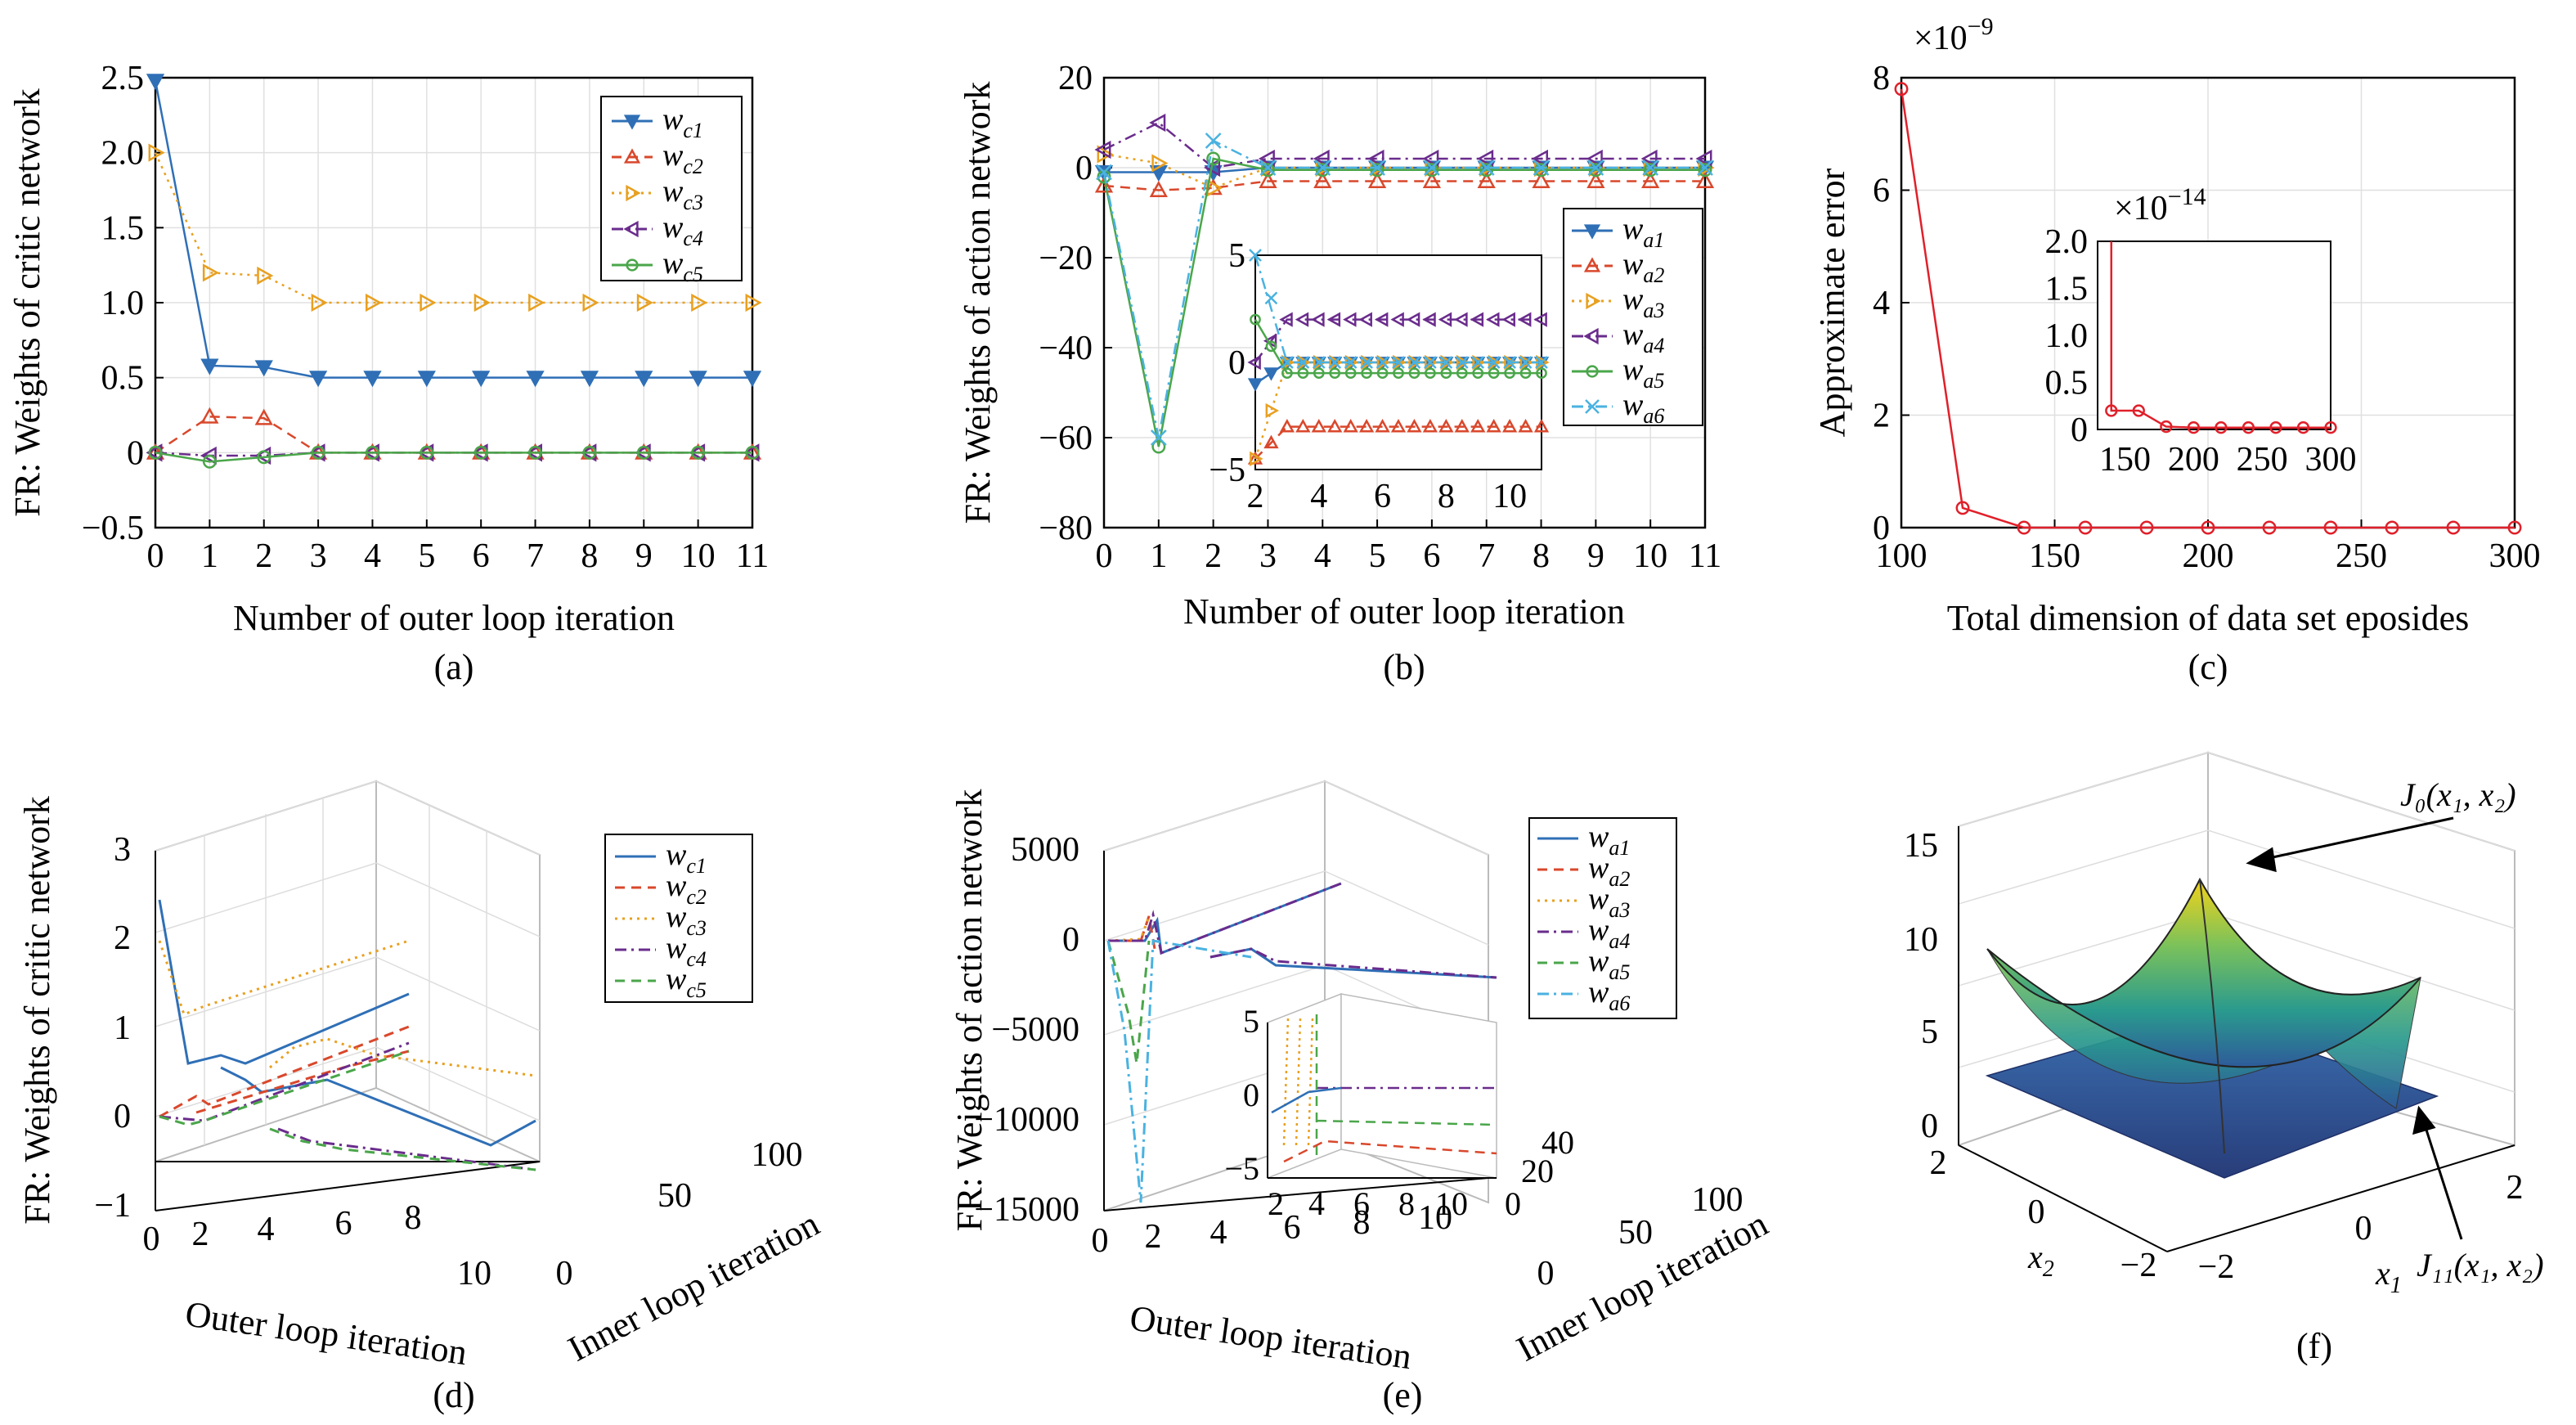 The image size is (2576, 1425). What do you see at coordinates (454, 1395) in the screenshot?
I see `panel-d-label: (d)` at bounding box center [454, 1395].